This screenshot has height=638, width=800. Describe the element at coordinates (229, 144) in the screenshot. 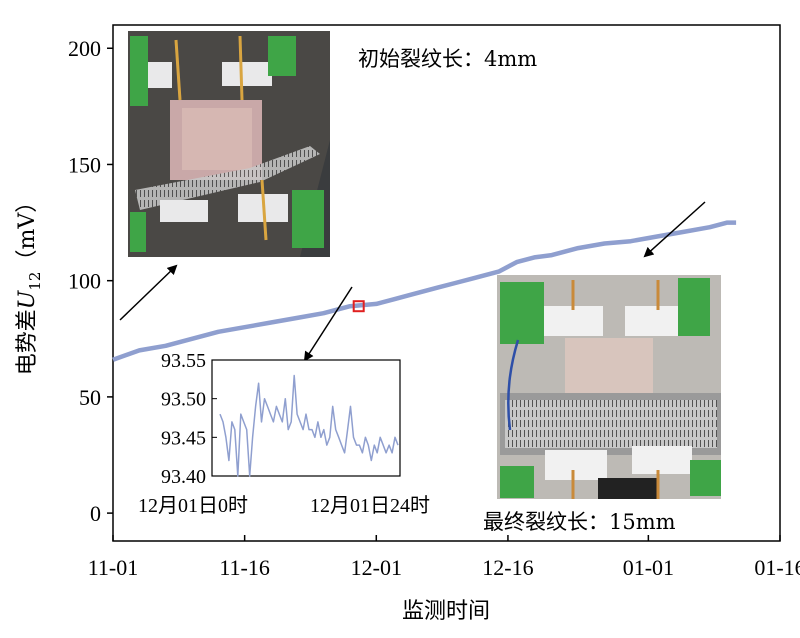

I see `initial-crack-photo` at that location.